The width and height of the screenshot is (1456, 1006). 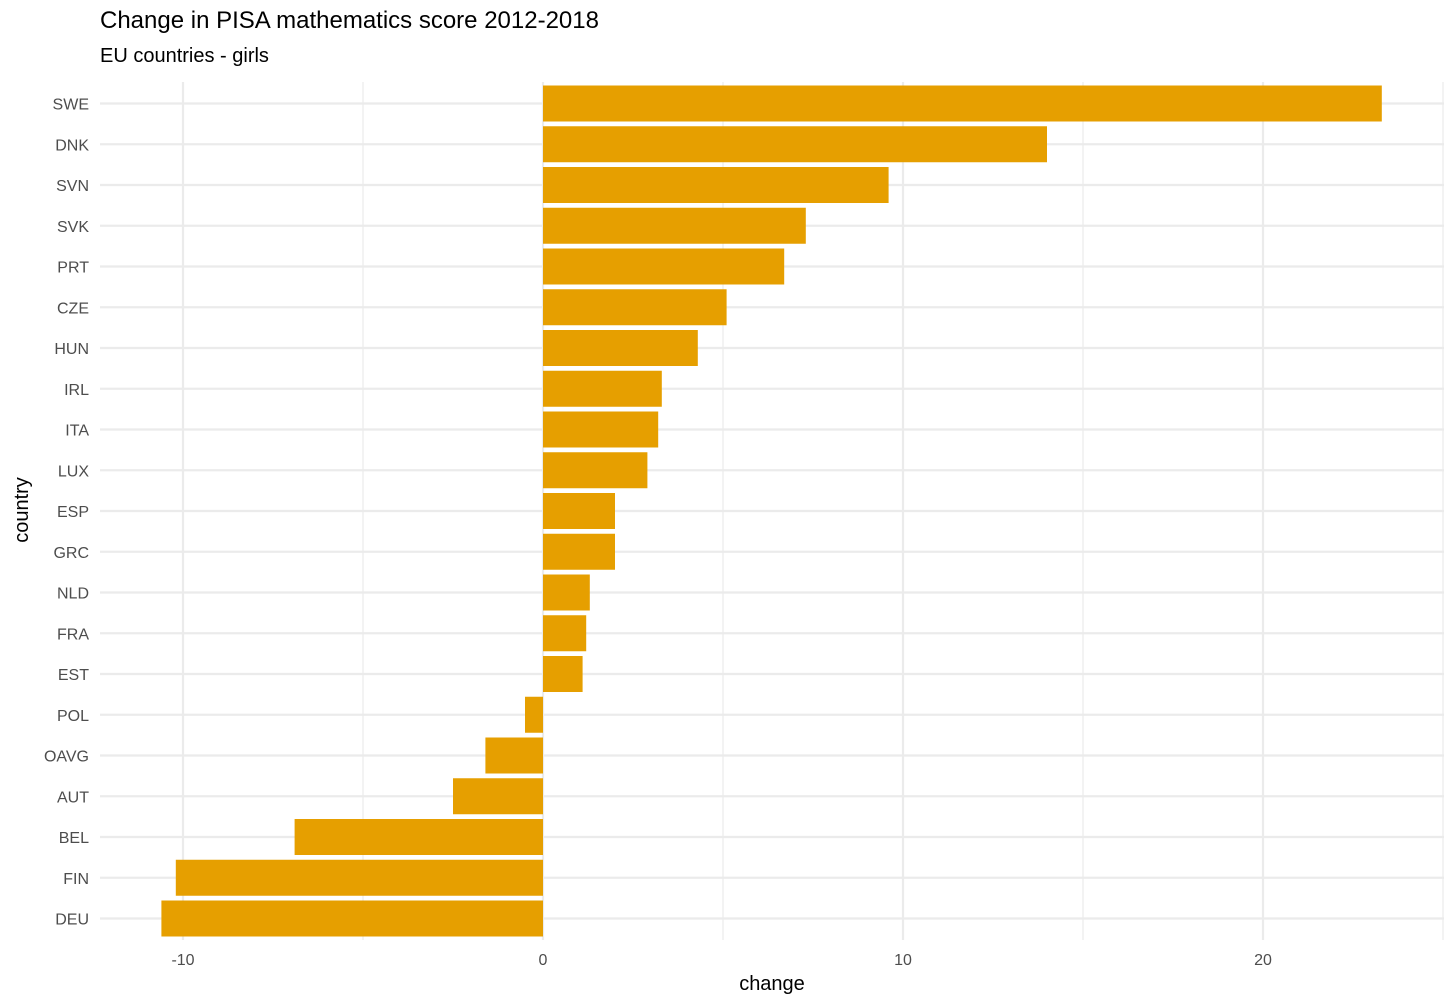 I want to click on y-tick-label-ita: ITA, so click(x=77, y=431).